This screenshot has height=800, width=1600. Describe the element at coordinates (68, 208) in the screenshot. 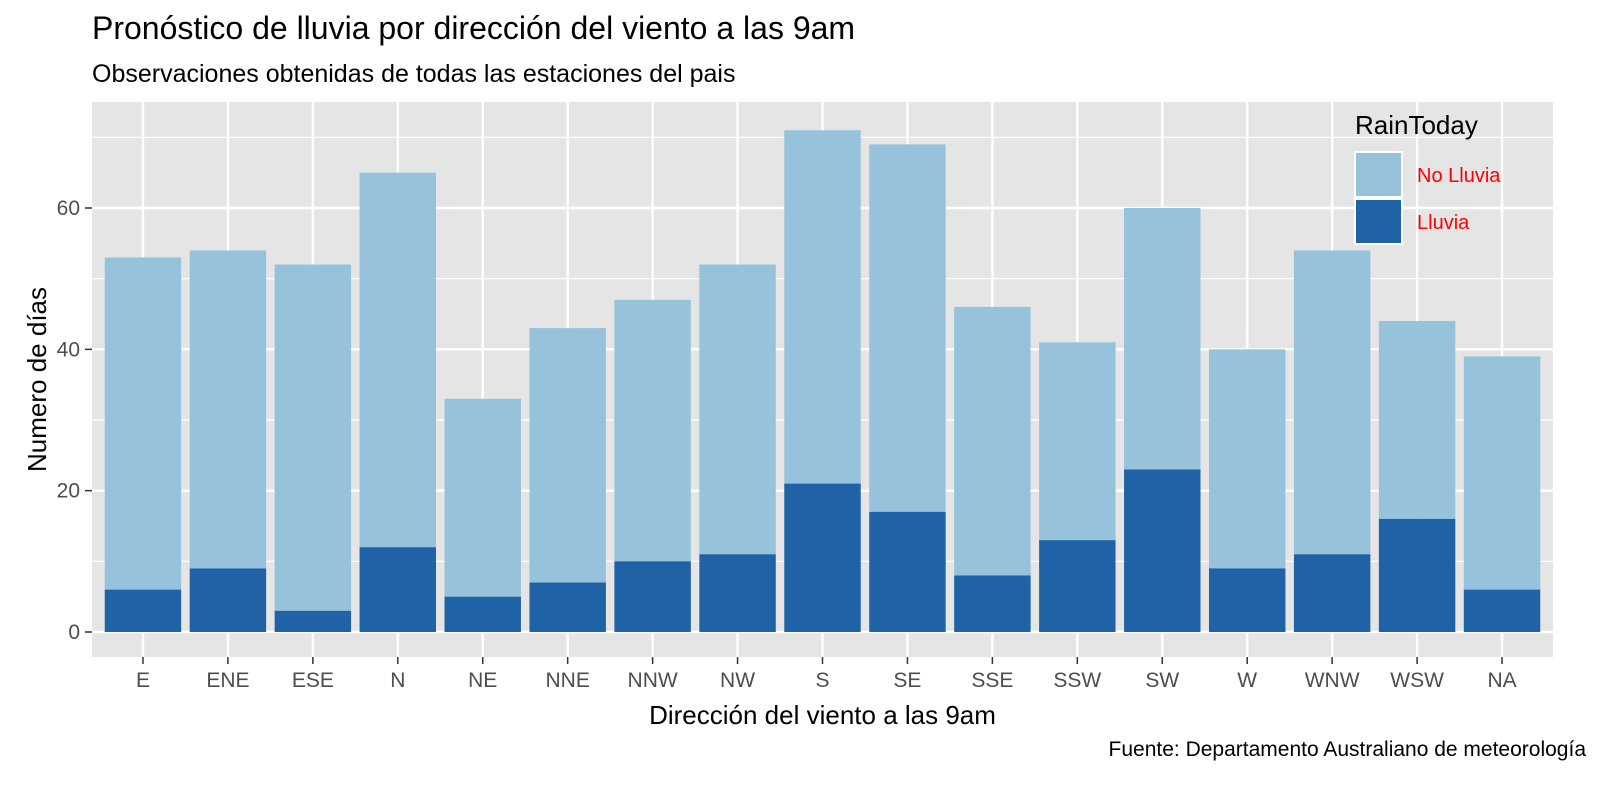

I see `y-tick-label: 60` at that location.